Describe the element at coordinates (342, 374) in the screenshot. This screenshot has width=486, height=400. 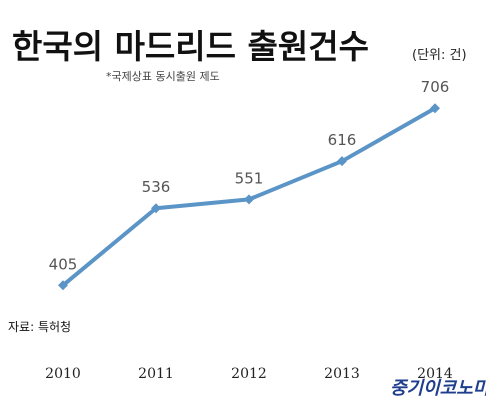
I see `x-tick-label-2013: 2013` at that location.